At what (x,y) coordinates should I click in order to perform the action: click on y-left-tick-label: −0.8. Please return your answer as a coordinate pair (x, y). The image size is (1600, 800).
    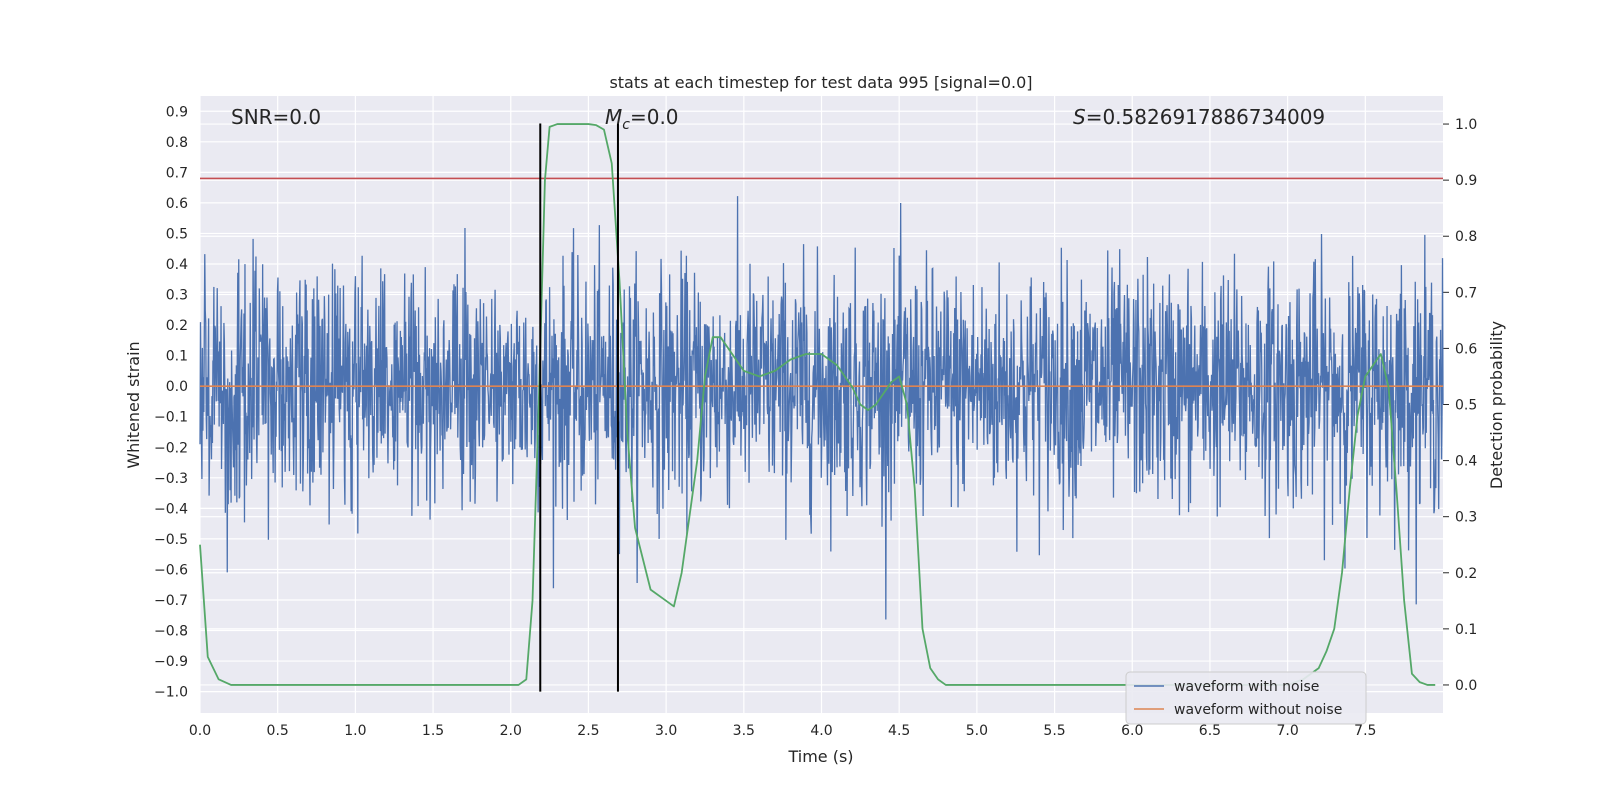
    Looking at the image, I should click on (171, 632).